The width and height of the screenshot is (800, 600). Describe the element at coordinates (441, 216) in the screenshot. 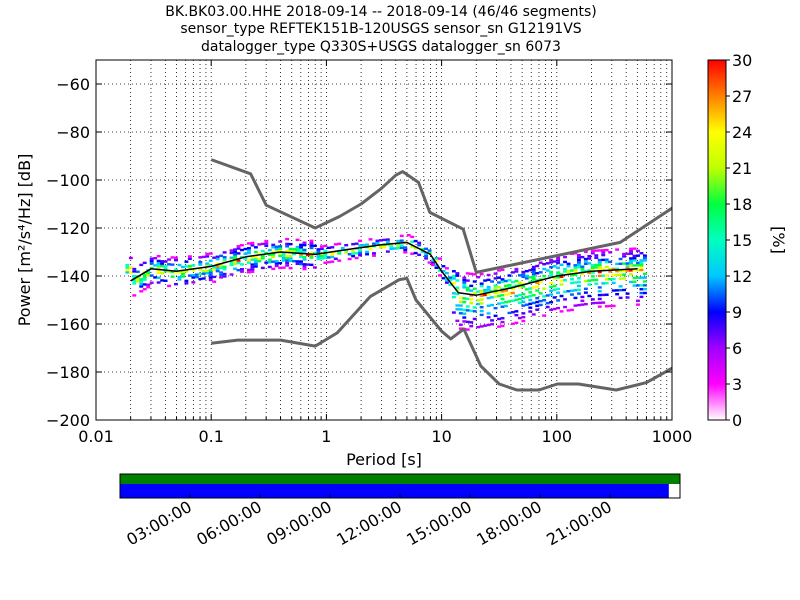

I see `high-noise-model-line` at that location.